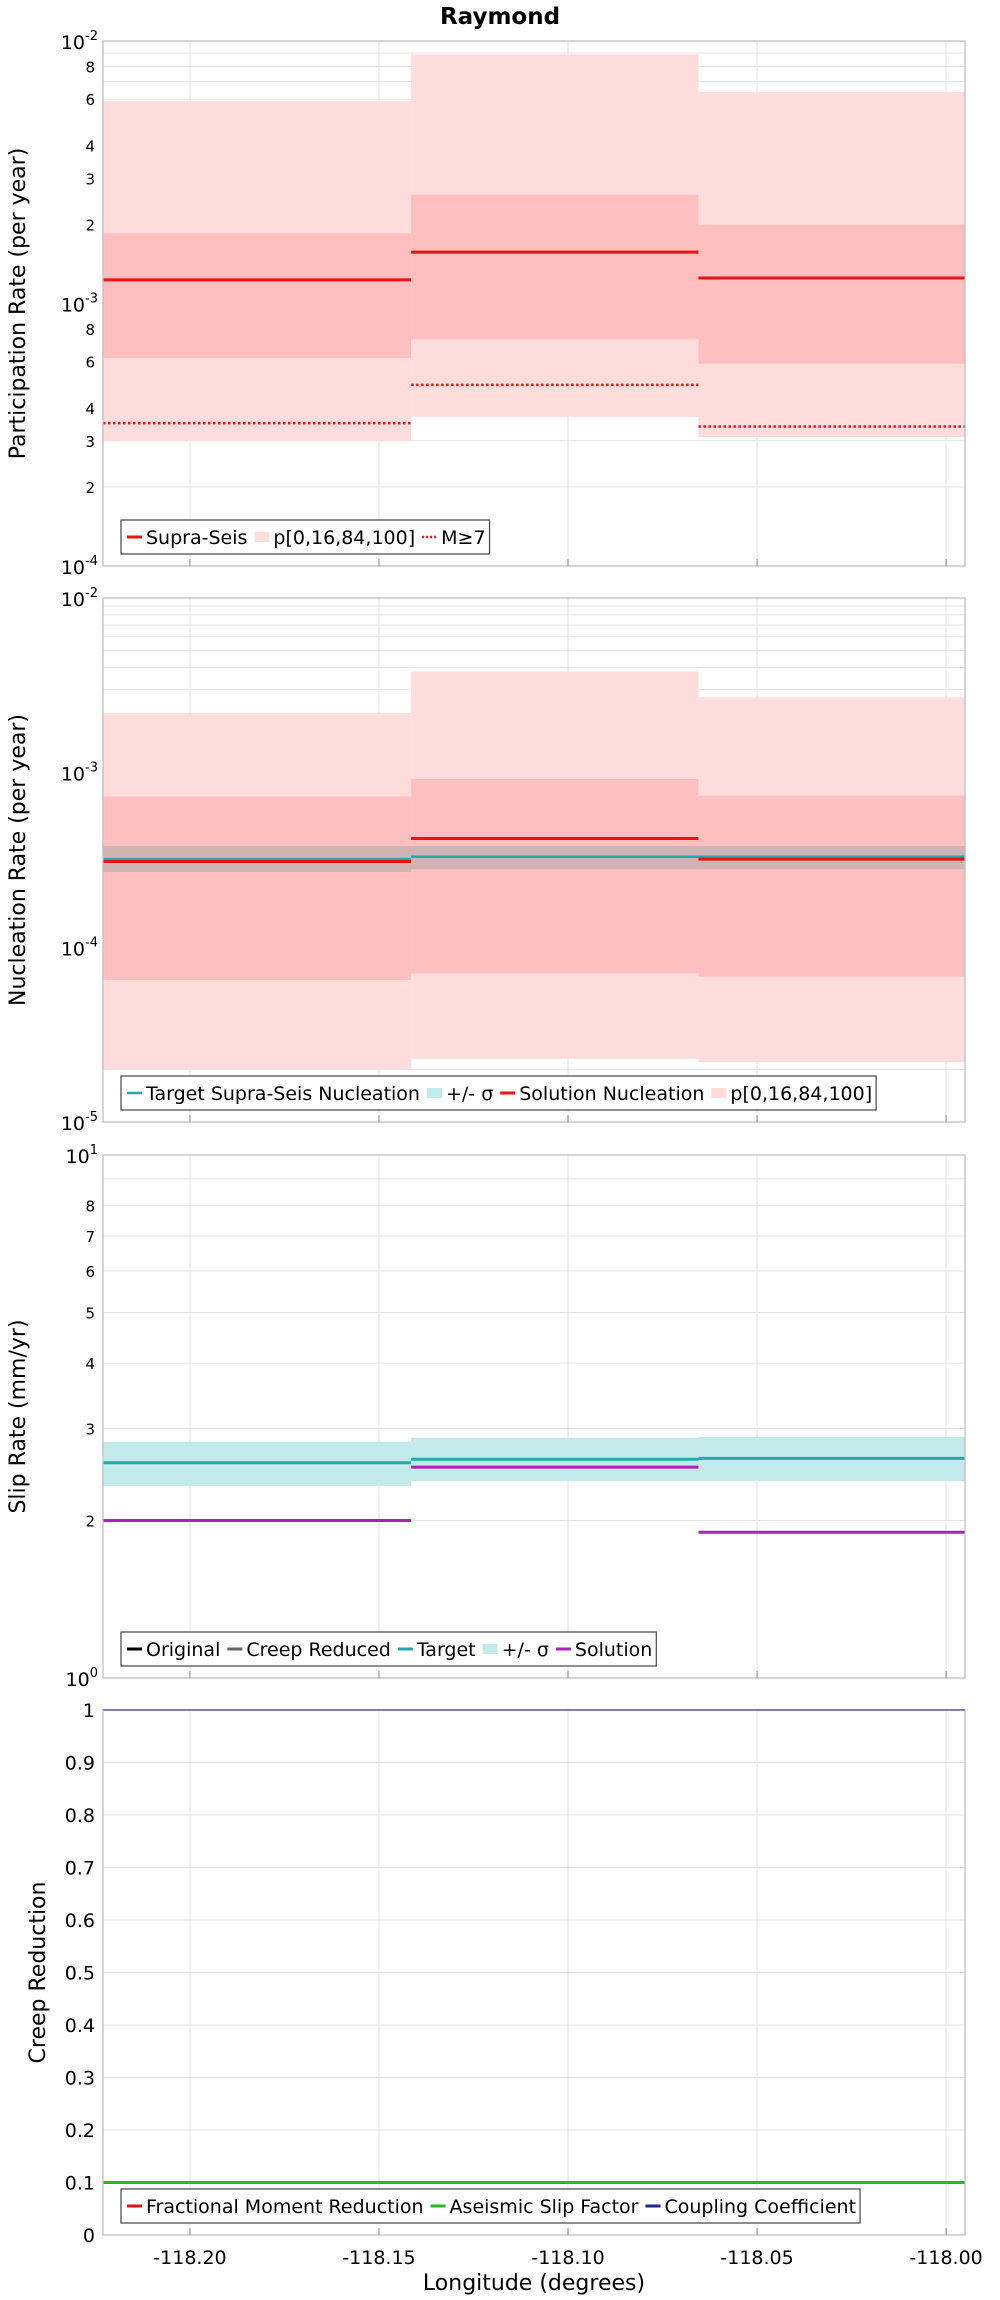 The image size is (1000, 2300). What do you see at coordinates (79, 860) in the screenshot?
I see `y-axis: 10⁻⁵ 10⁻⁴ 10⁻³ 10⁻²` at bounding box center [79, 860].